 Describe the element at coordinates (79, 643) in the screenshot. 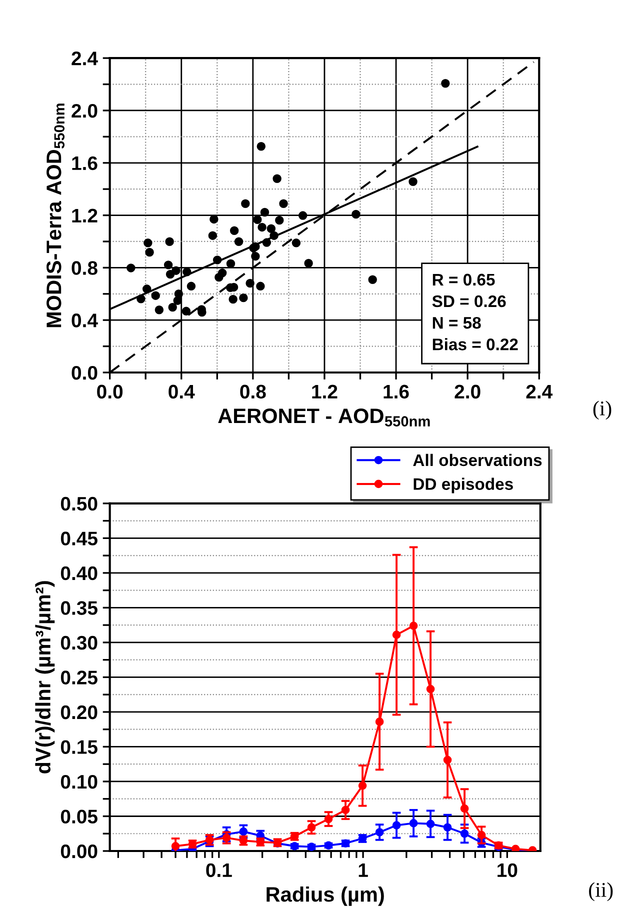

I see `y-tick-label: 0.30` at that location.